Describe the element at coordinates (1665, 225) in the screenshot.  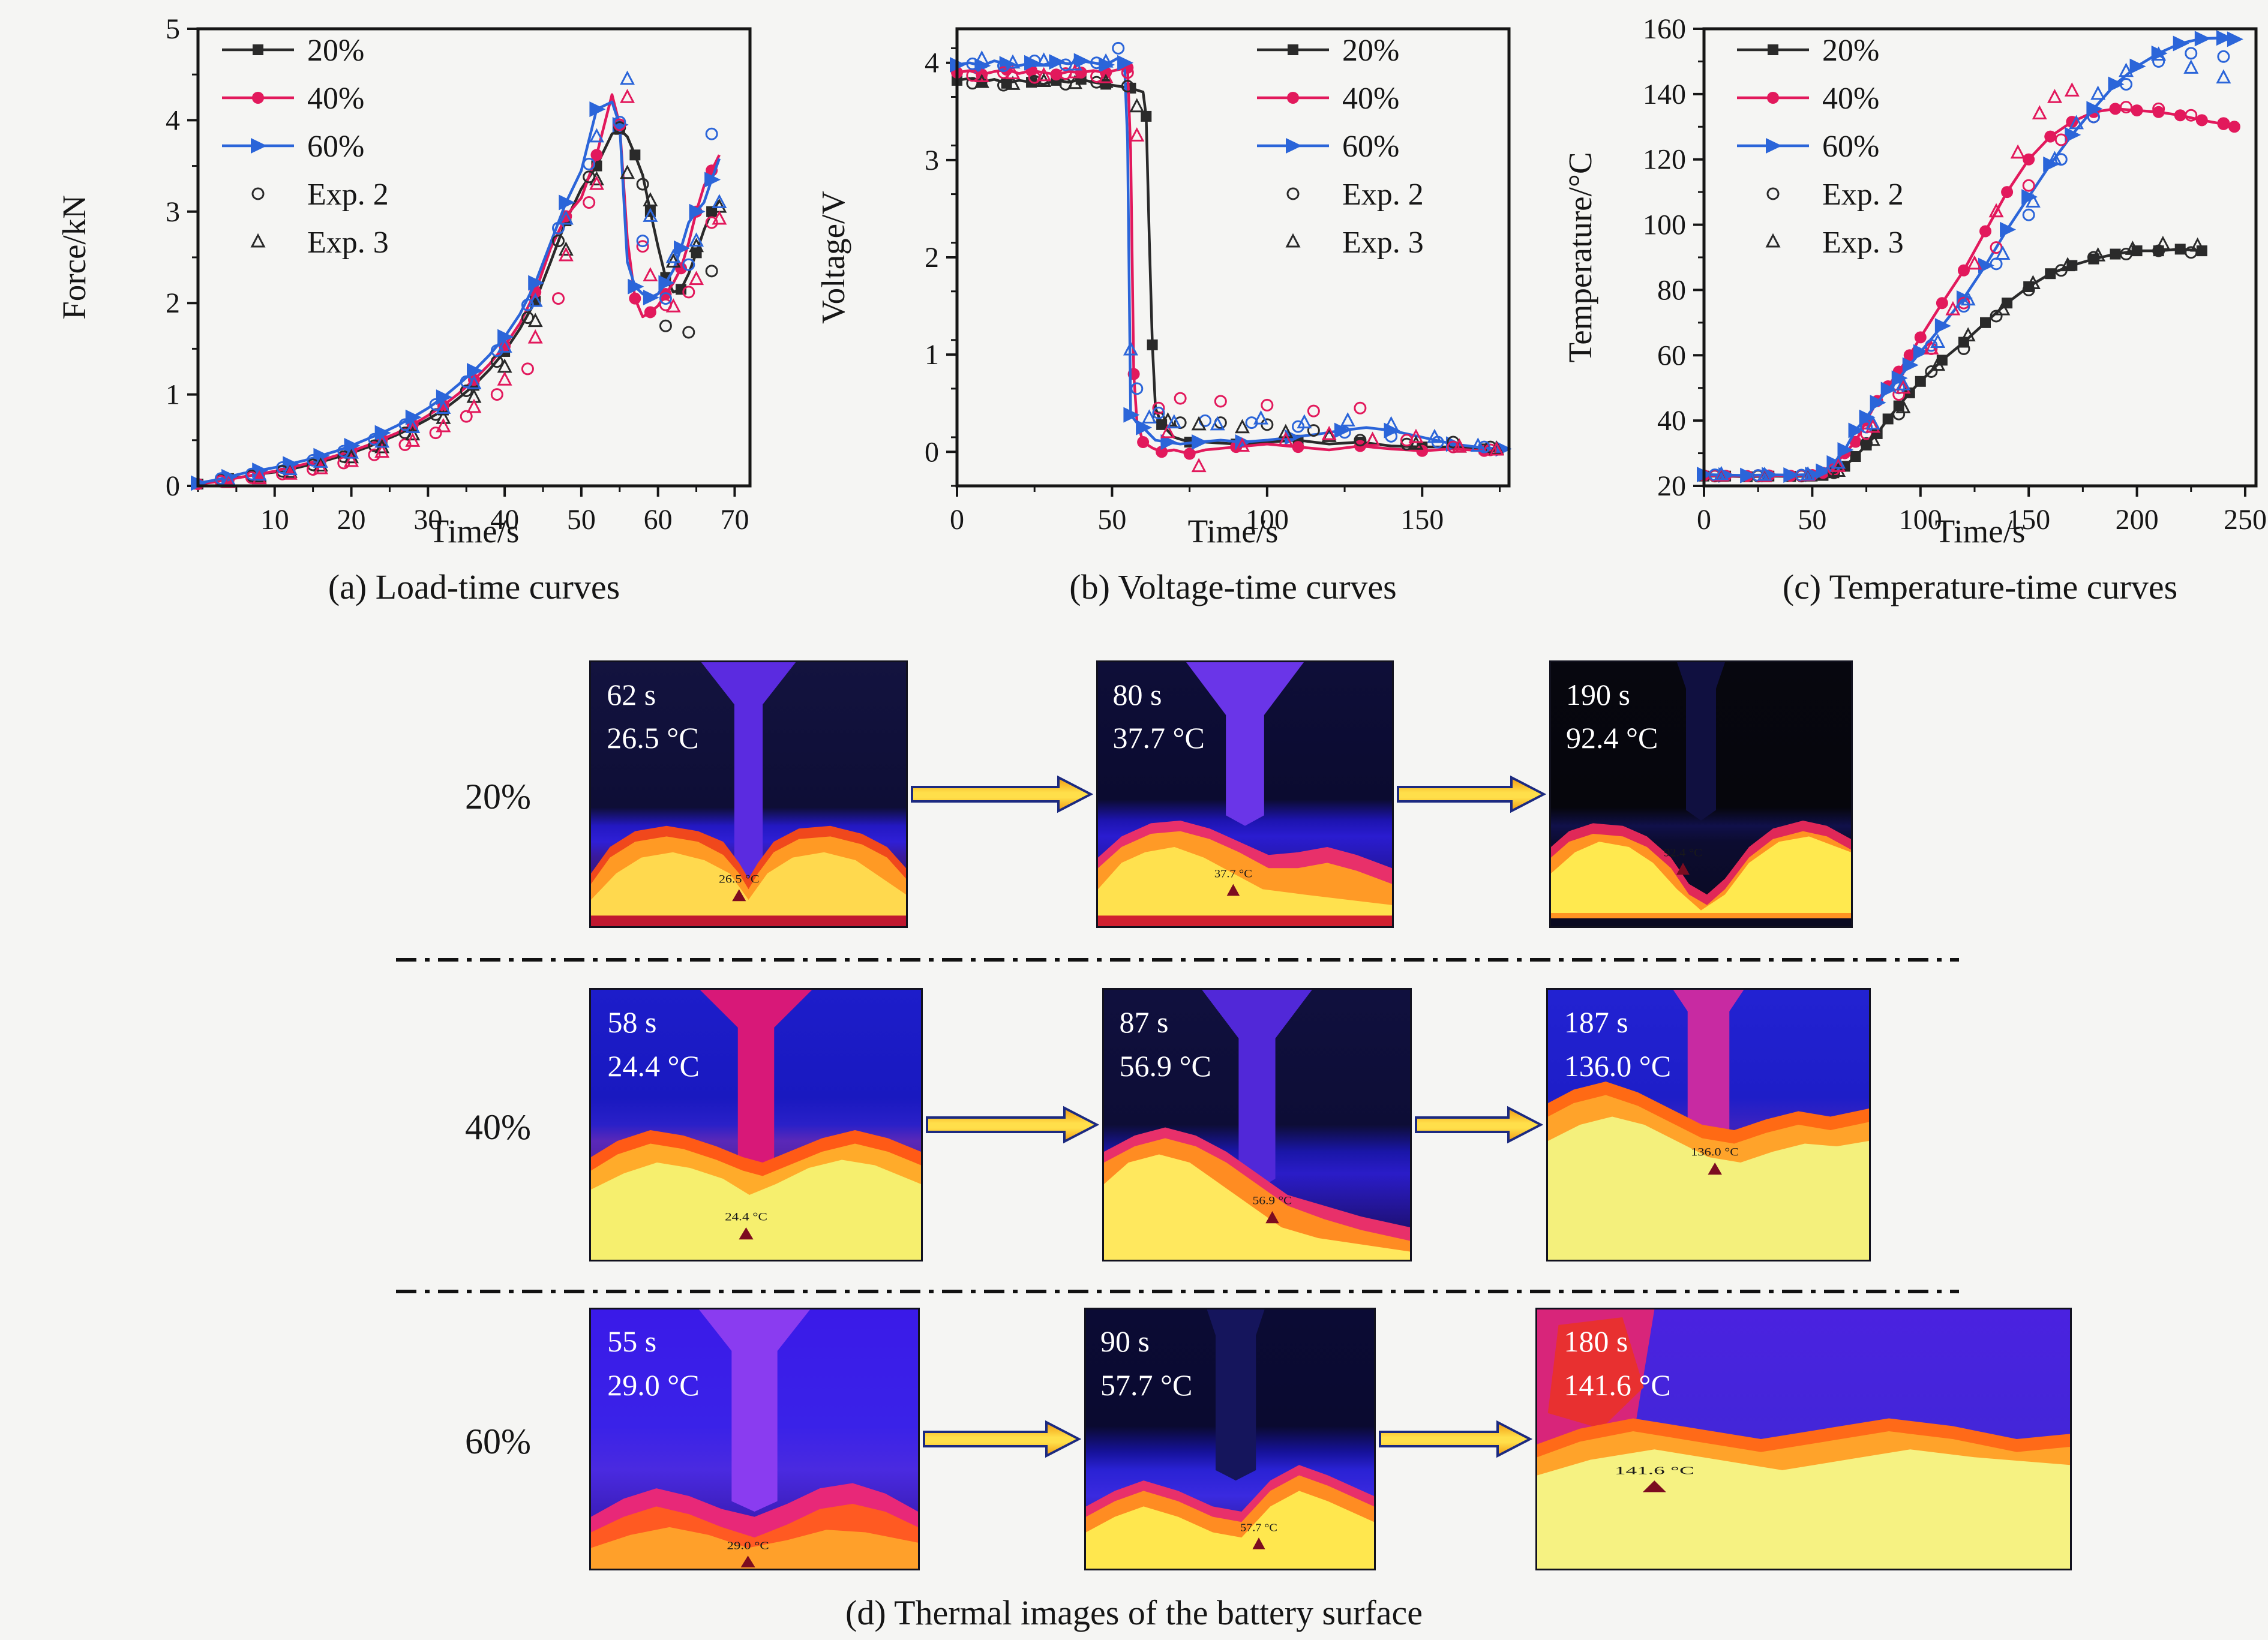
I see `y-tick-label: 100` at that location.